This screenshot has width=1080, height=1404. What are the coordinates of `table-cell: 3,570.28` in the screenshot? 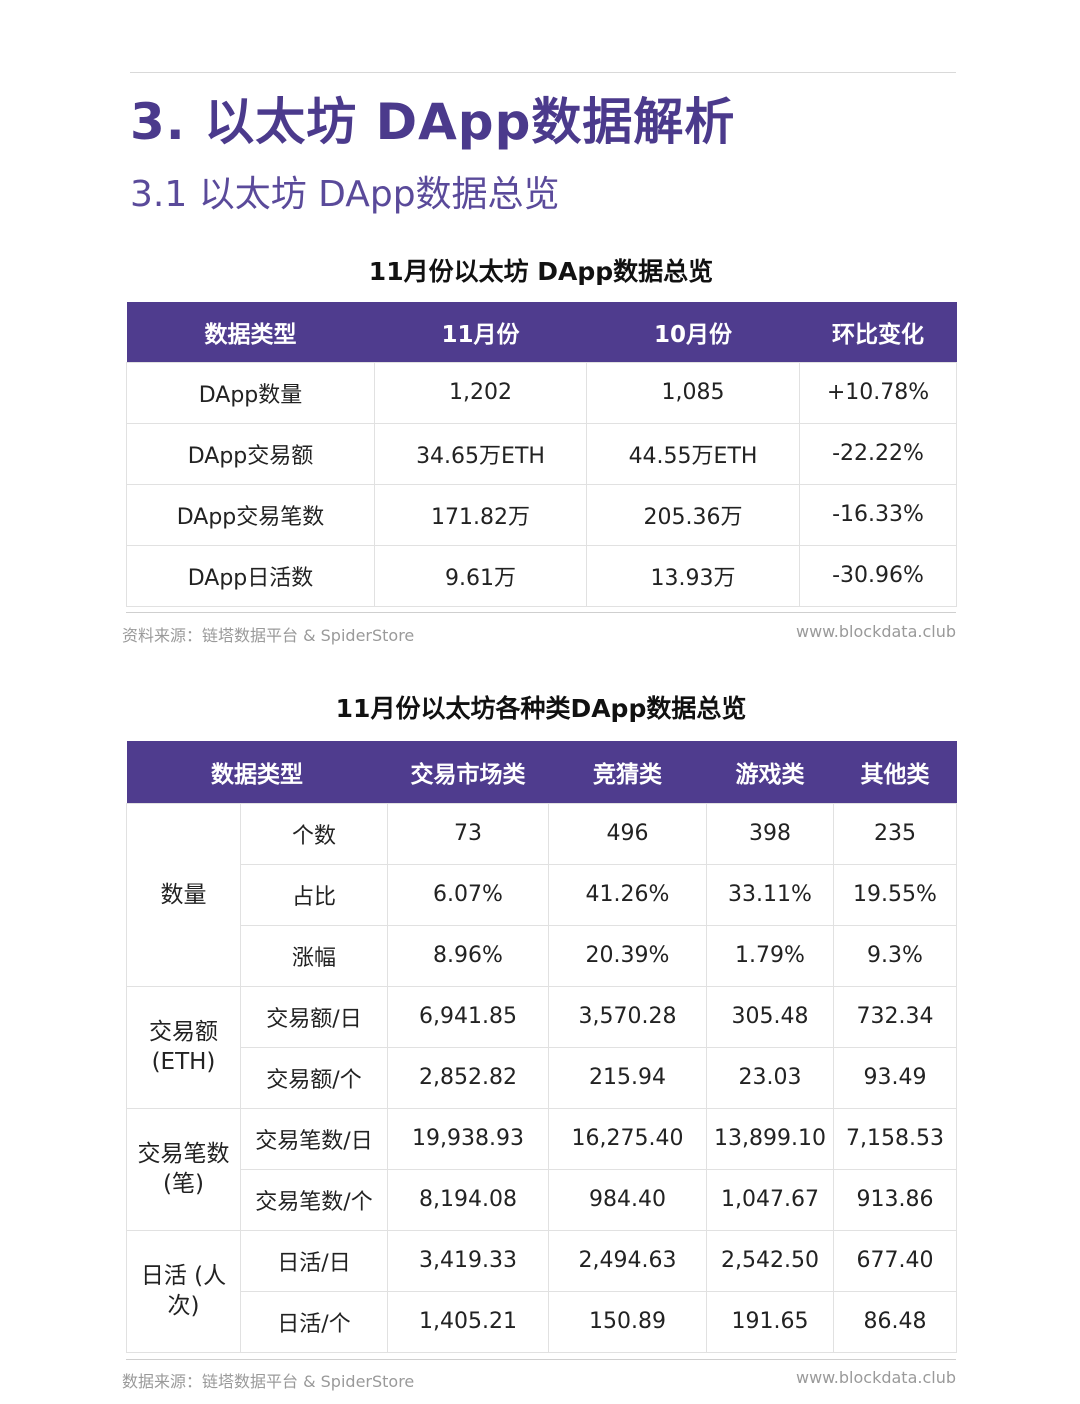 It's located at (627, 1016).